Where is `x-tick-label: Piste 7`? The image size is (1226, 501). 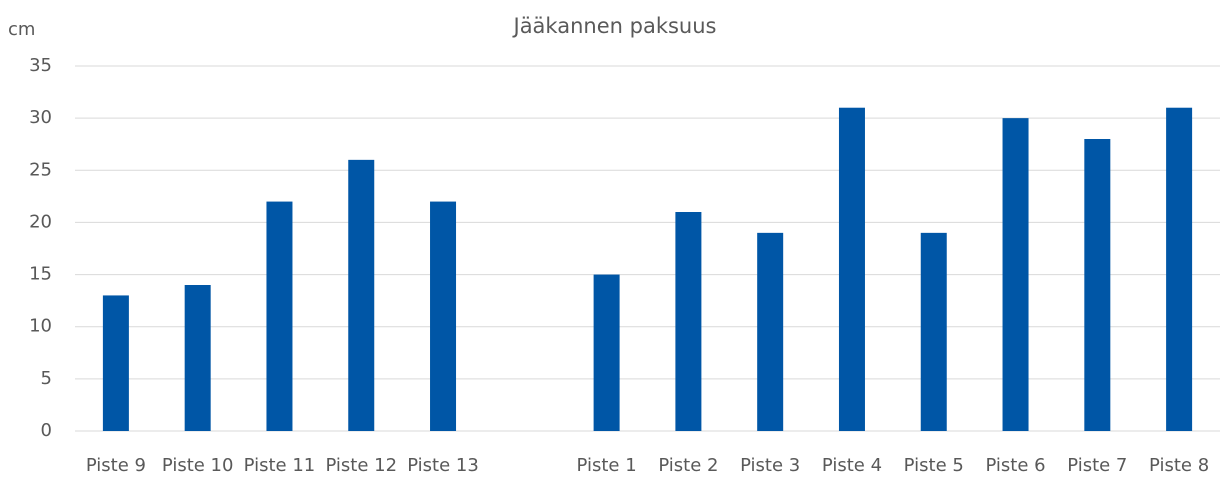
x-tick-label: Piste 7 is located at coordinates (1097, 465).